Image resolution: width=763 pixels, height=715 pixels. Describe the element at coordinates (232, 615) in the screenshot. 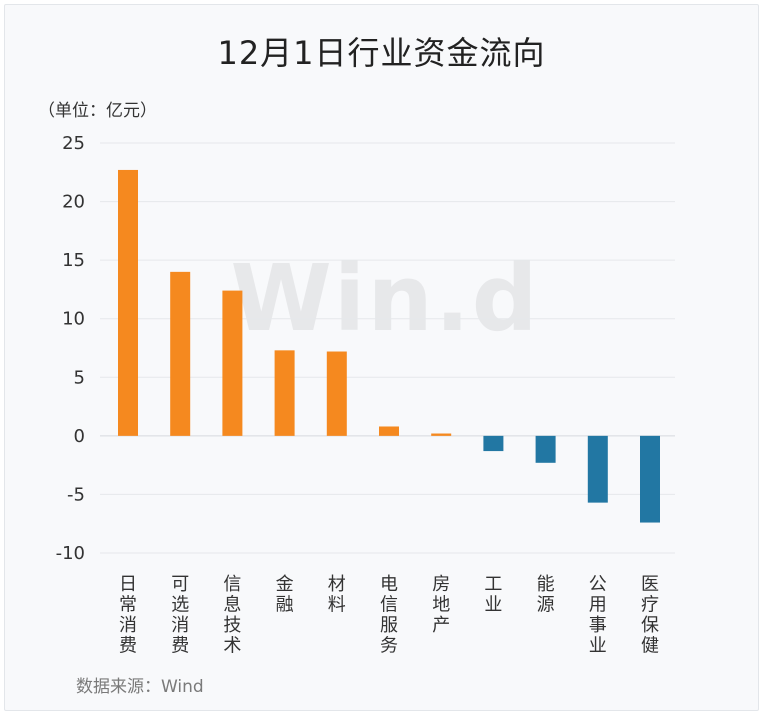

I see `x-tick-label: 信息技术` at that location.